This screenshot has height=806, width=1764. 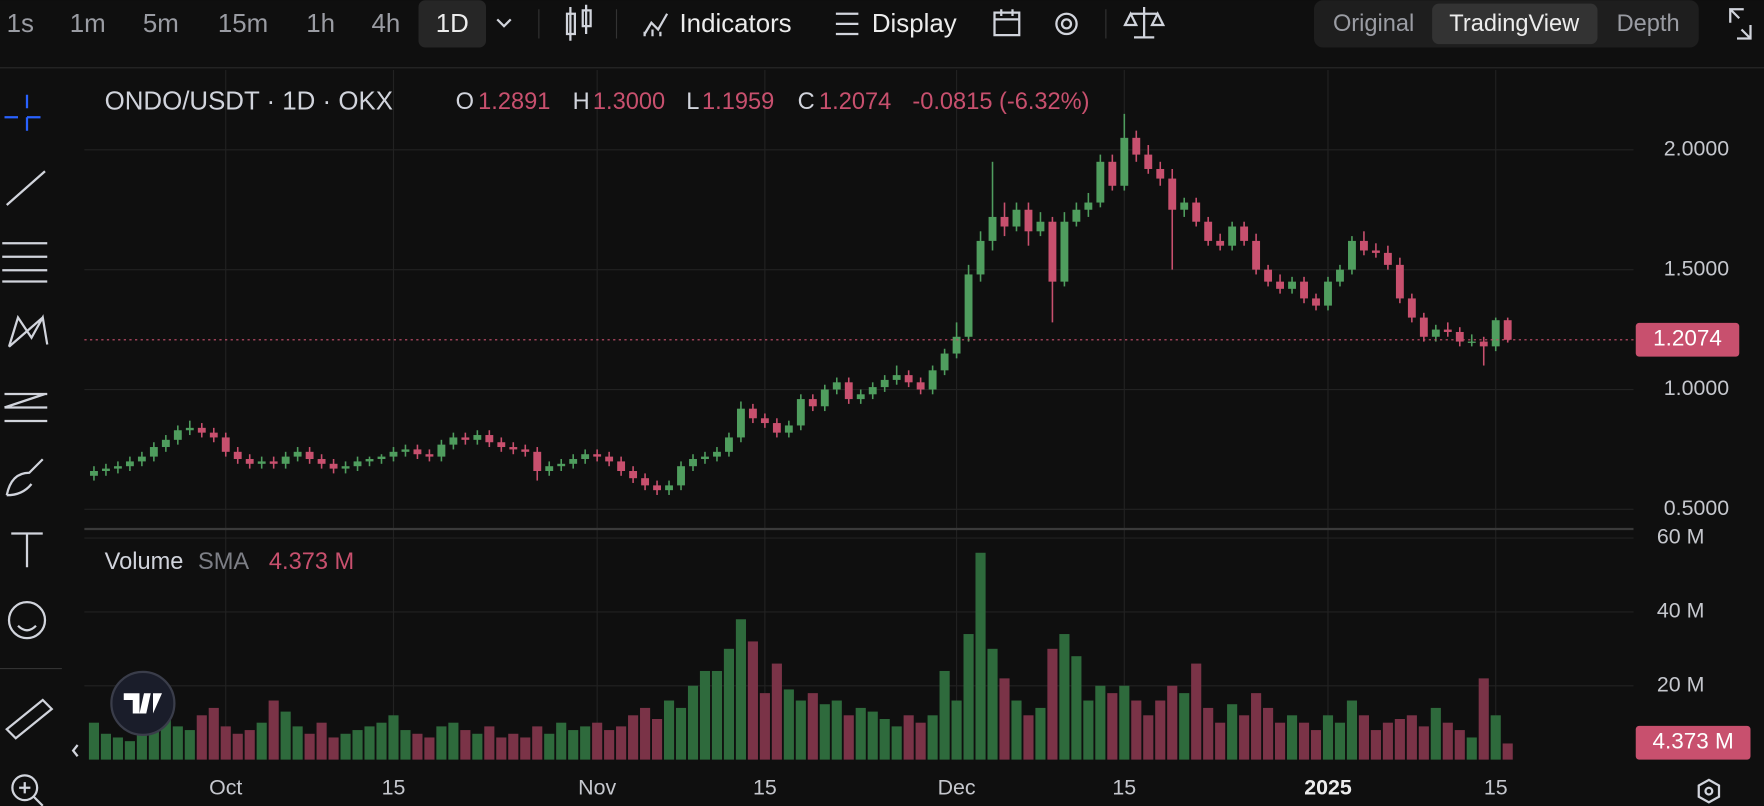 I want to click on interval-button: 1D, so click(x=452, y=24).